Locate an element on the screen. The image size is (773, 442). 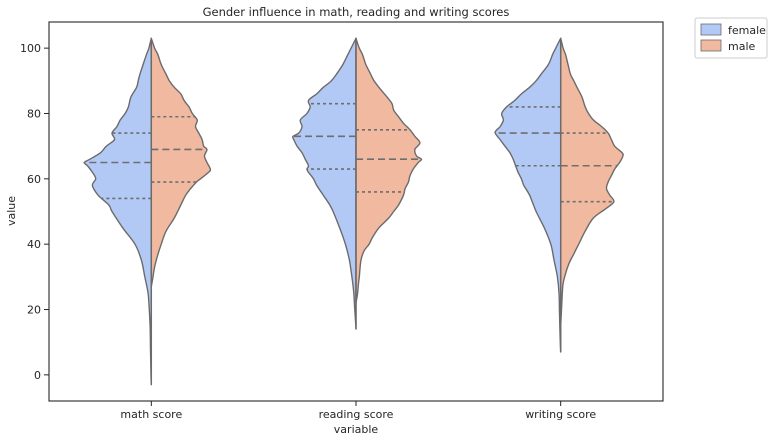
legend-swatch-female is located at coordinates (711, 29).